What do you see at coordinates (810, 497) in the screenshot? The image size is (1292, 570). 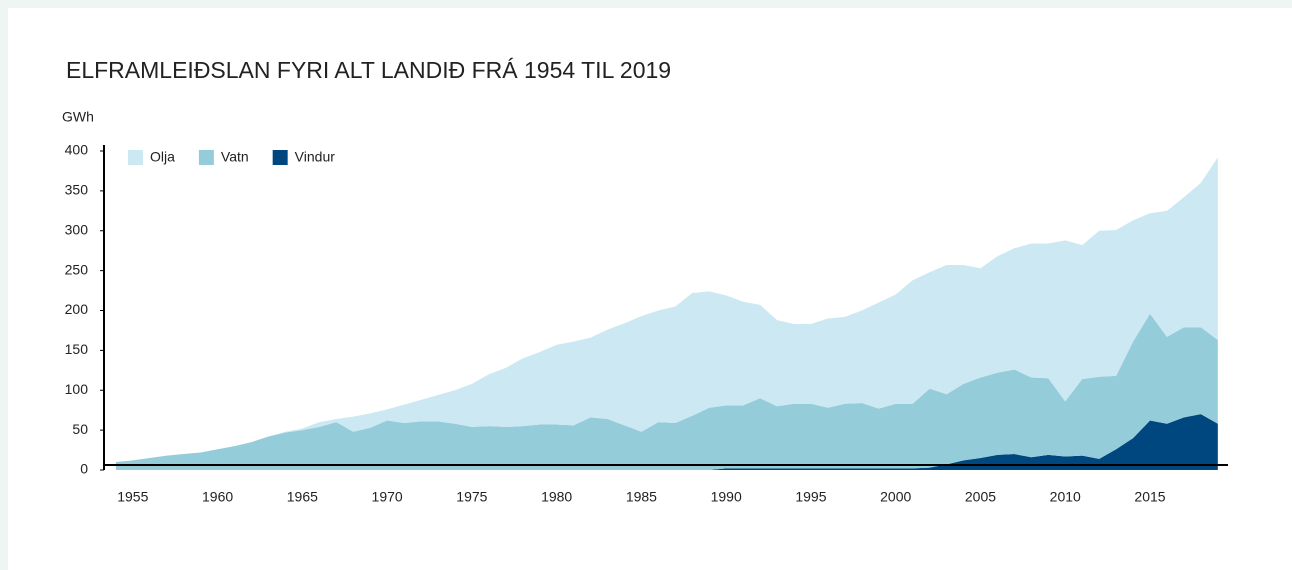 I see `x-tick-label: 1995` at bounding box center [810, 497].